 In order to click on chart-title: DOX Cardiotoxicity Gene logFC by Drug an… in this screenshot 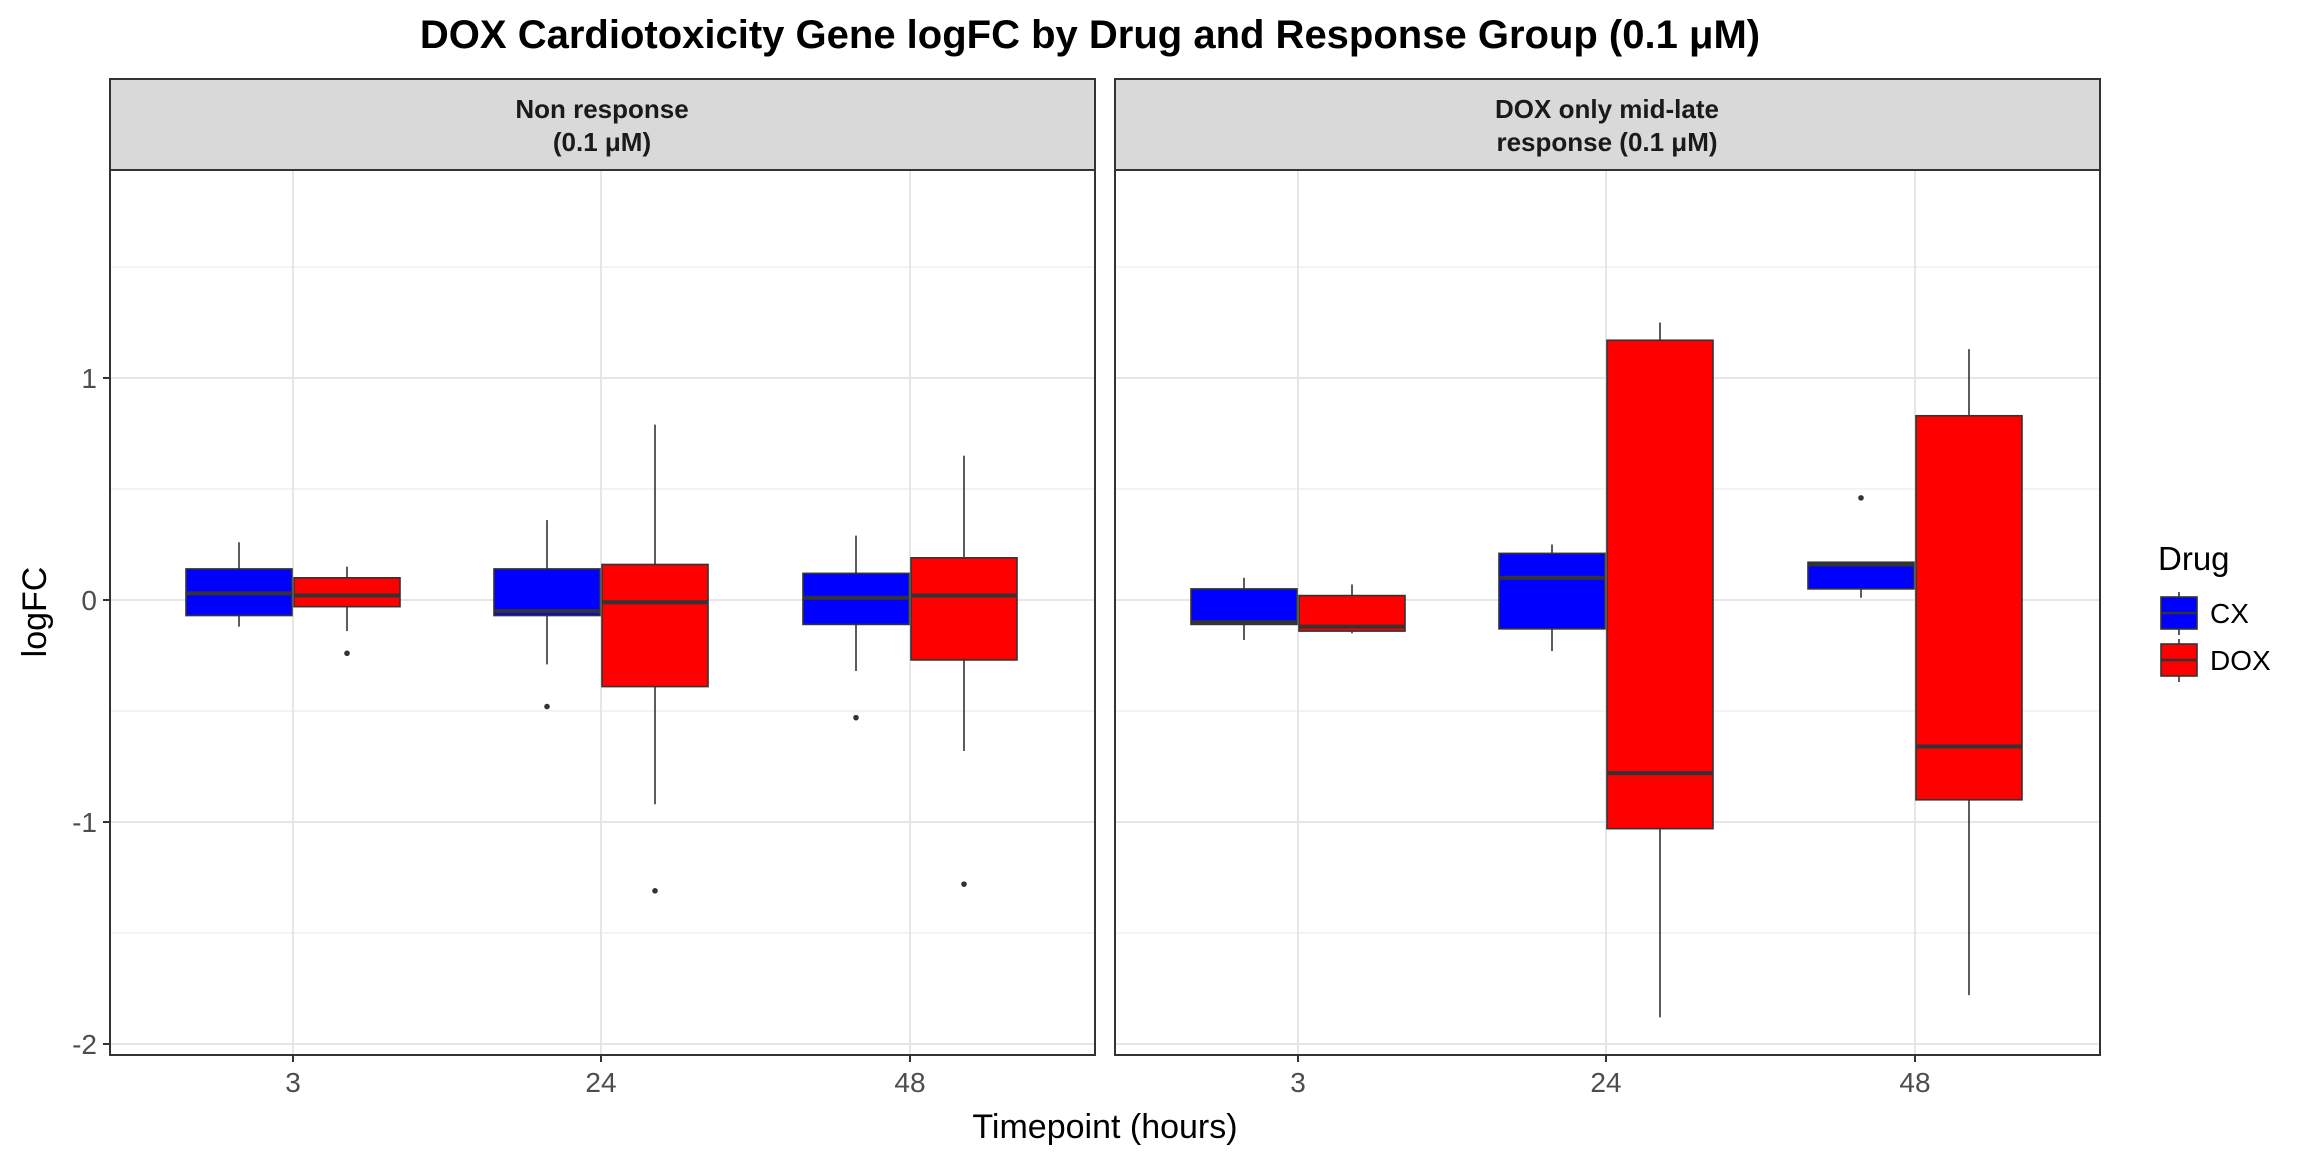, I will do `click(1090, 35)`.